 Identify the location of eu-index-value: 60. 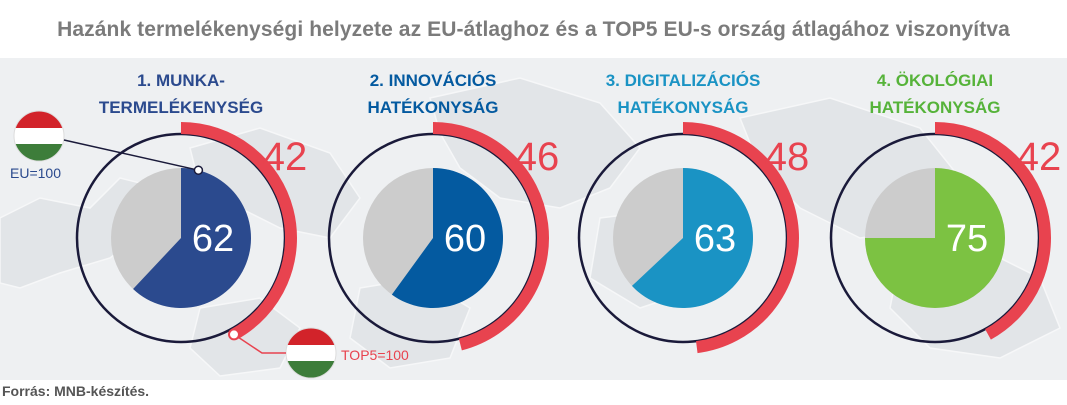
(465, 239).